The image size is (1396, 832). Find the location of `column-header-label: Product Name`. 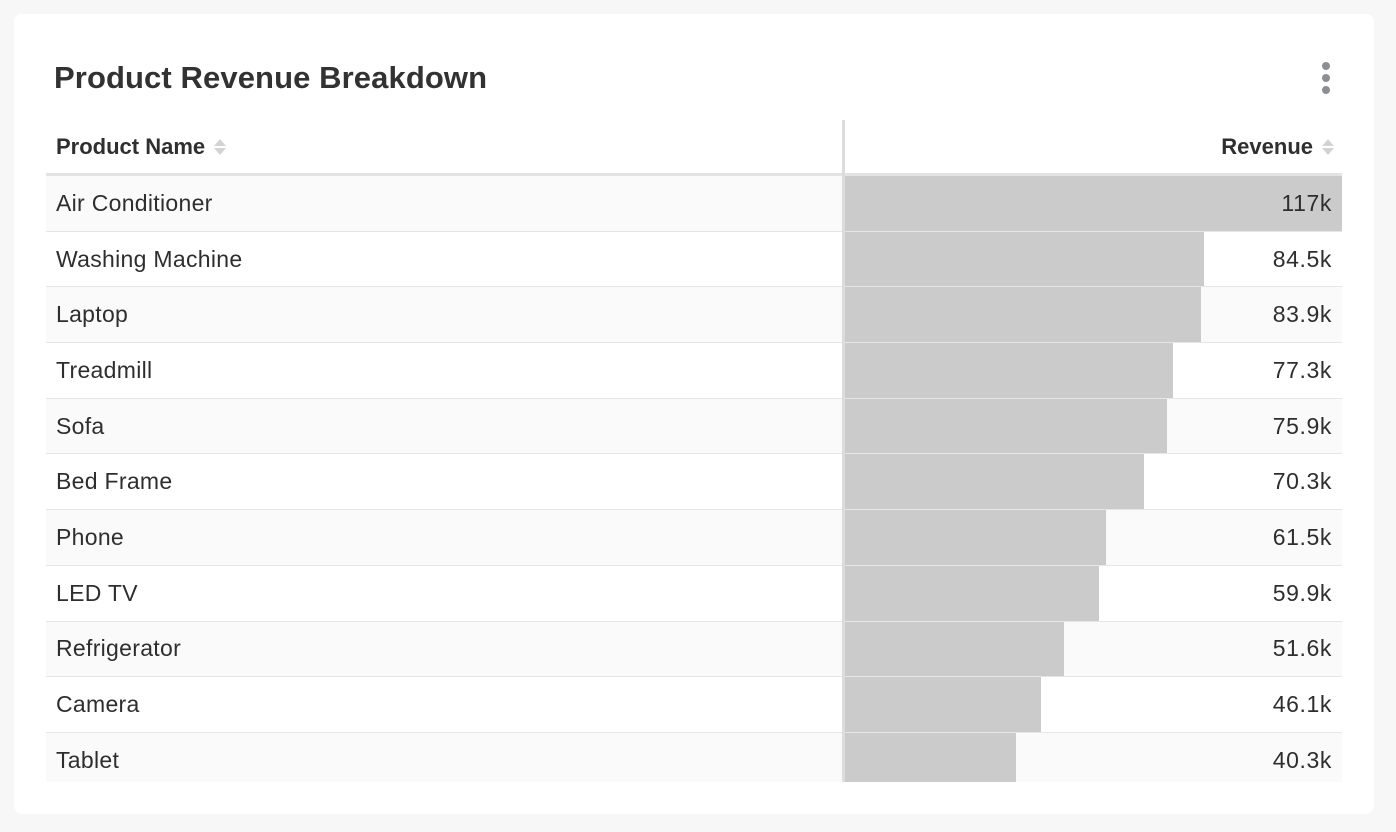

column-header-label: Product Name is located at coordinates (131, 146).